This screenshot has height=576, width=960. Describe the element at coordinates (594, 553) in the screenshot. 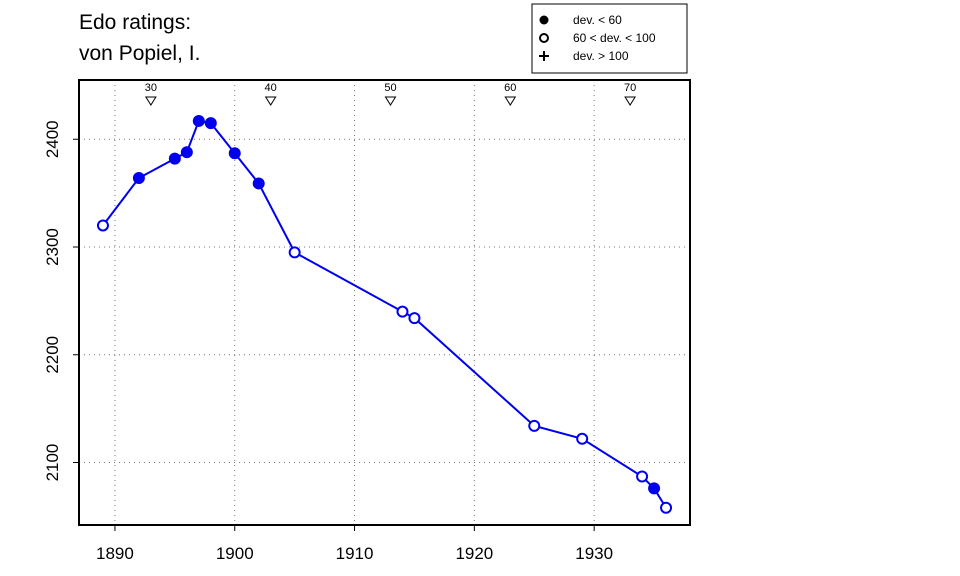

I see `x-tick-label: 1930` at that location.